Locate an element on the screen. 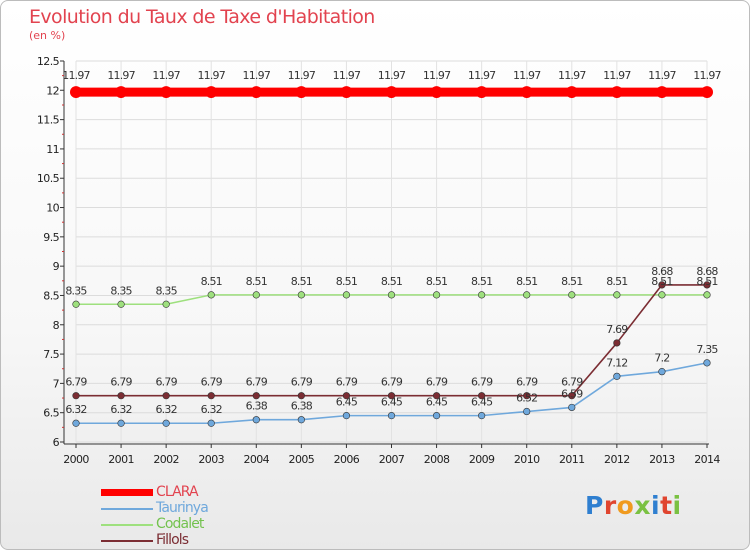 This screenshot has width=750, height=550. legend-item-taurinya: Taurinya is located at coordinates (201, 508).